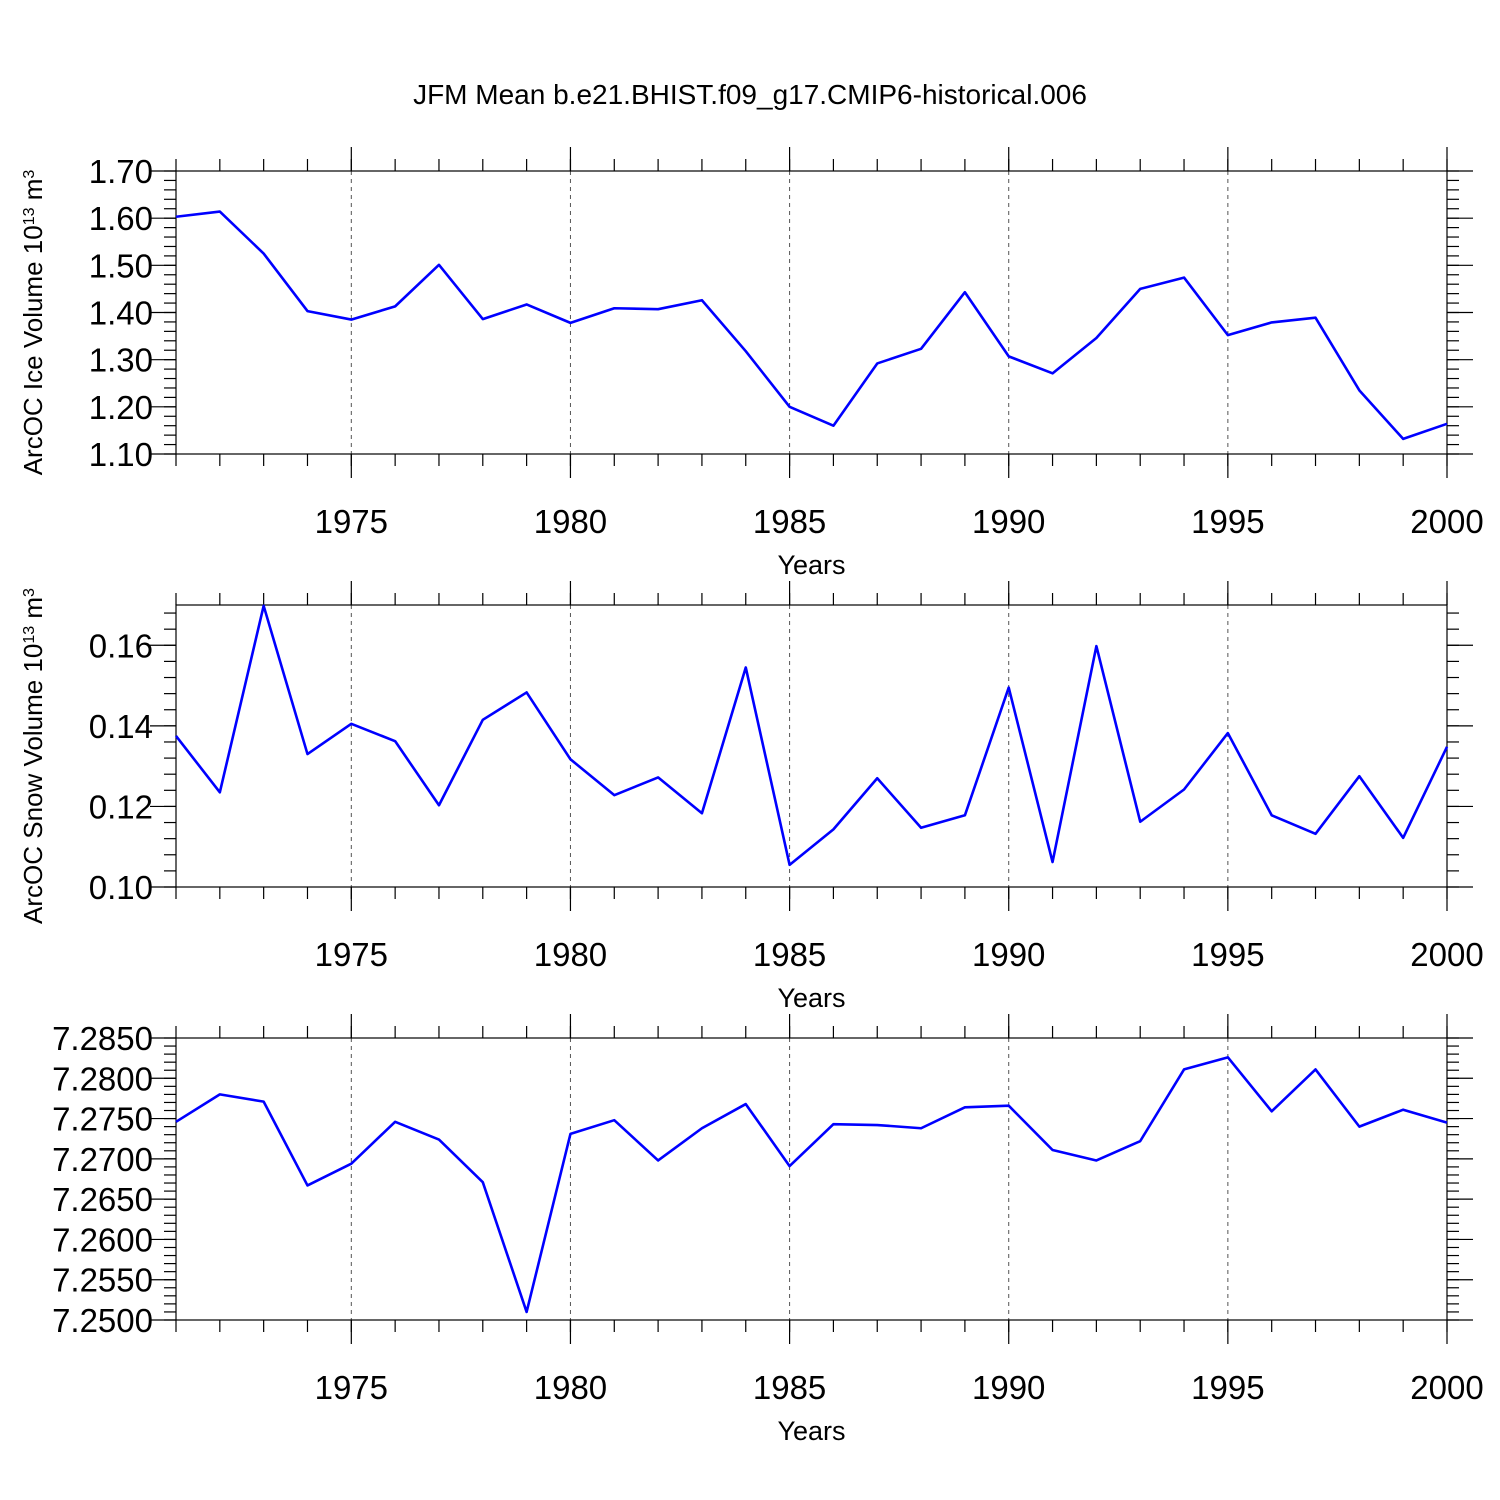  I want to click on y-axis-title: ArcOC Snow Volume 1013 m3, so click(33, 756).